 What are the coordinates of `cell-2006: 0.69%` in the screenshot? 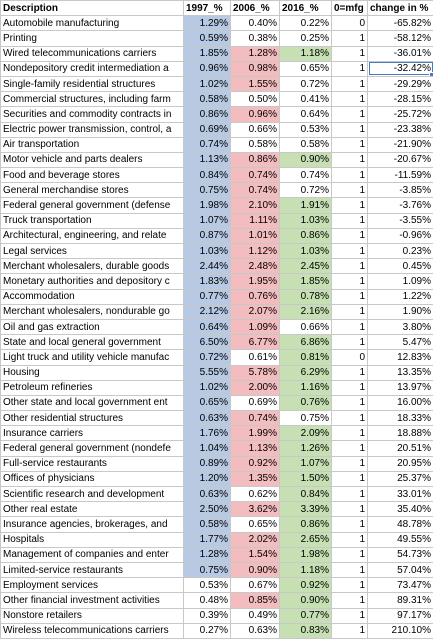 It's located at (255, 402).